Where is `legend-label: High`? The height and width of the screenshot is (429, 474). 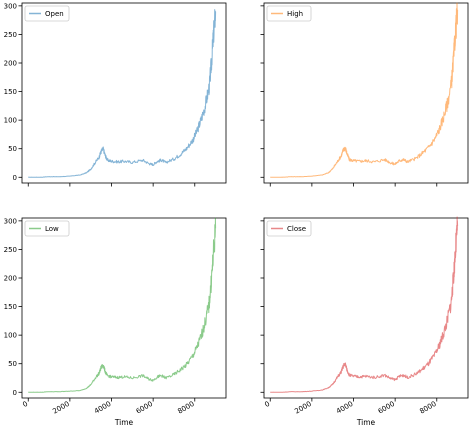
legend-label: High is located at coordinates (295, 14).